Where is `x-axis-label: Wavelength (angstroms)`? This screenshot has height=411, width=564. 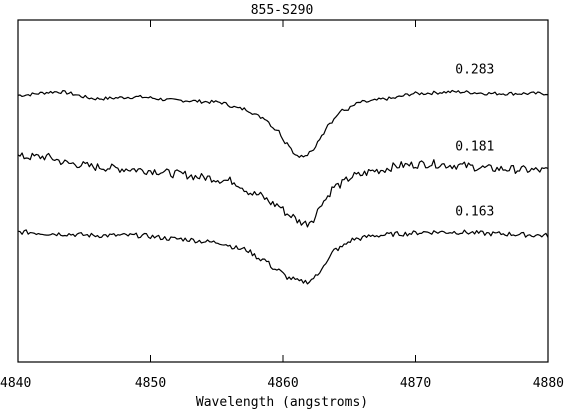
x-axis-label: Wavelength (angstroms) is located at coordinates (282, 402).